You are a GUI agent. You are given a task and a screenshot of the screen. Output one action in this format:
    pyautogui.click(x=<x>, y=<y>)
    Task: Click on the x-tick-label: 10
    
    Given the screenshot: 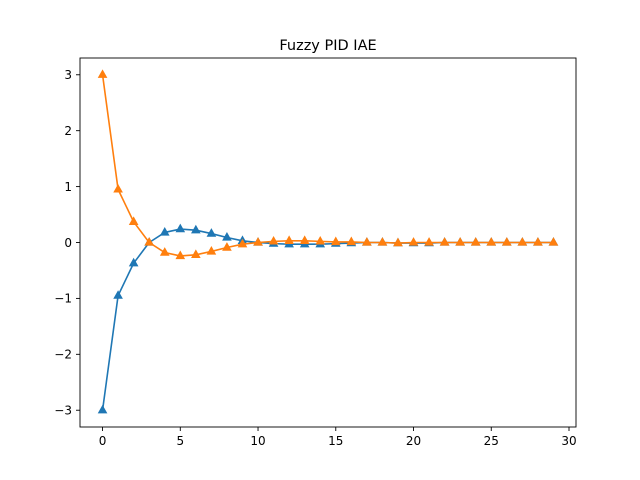 What is the action you would take?
    pyautogui.click(x=257, y=441)
    